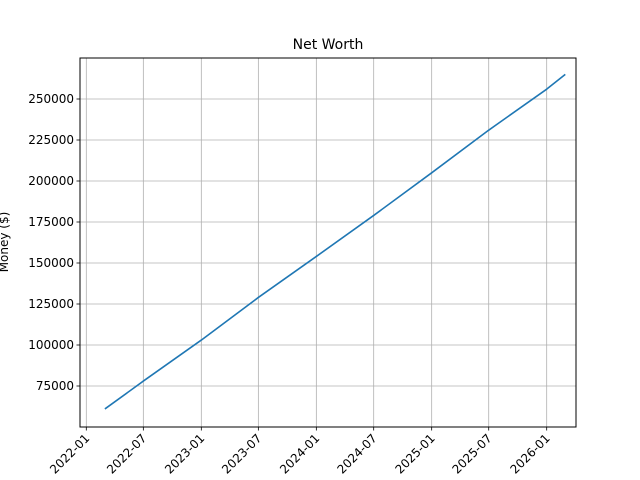  What do you see at coordinates (356, 453) in the screenshot?
I see `x-tick-label: 2024-07` at bounding box center [356, 453].